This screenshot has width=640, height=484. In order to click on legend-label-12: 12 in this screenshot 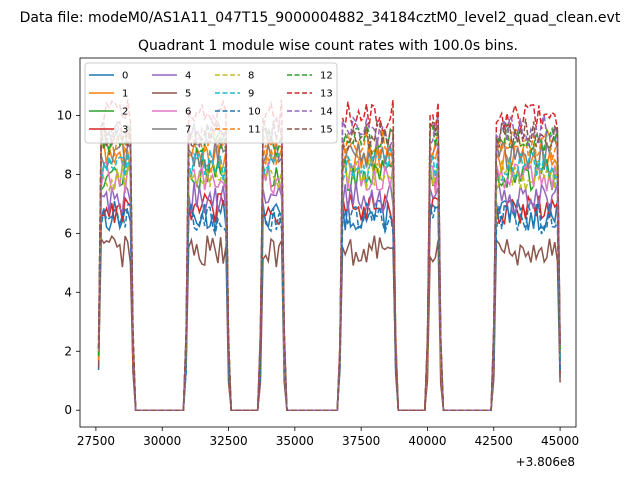, I will do `click(326, 76)`.